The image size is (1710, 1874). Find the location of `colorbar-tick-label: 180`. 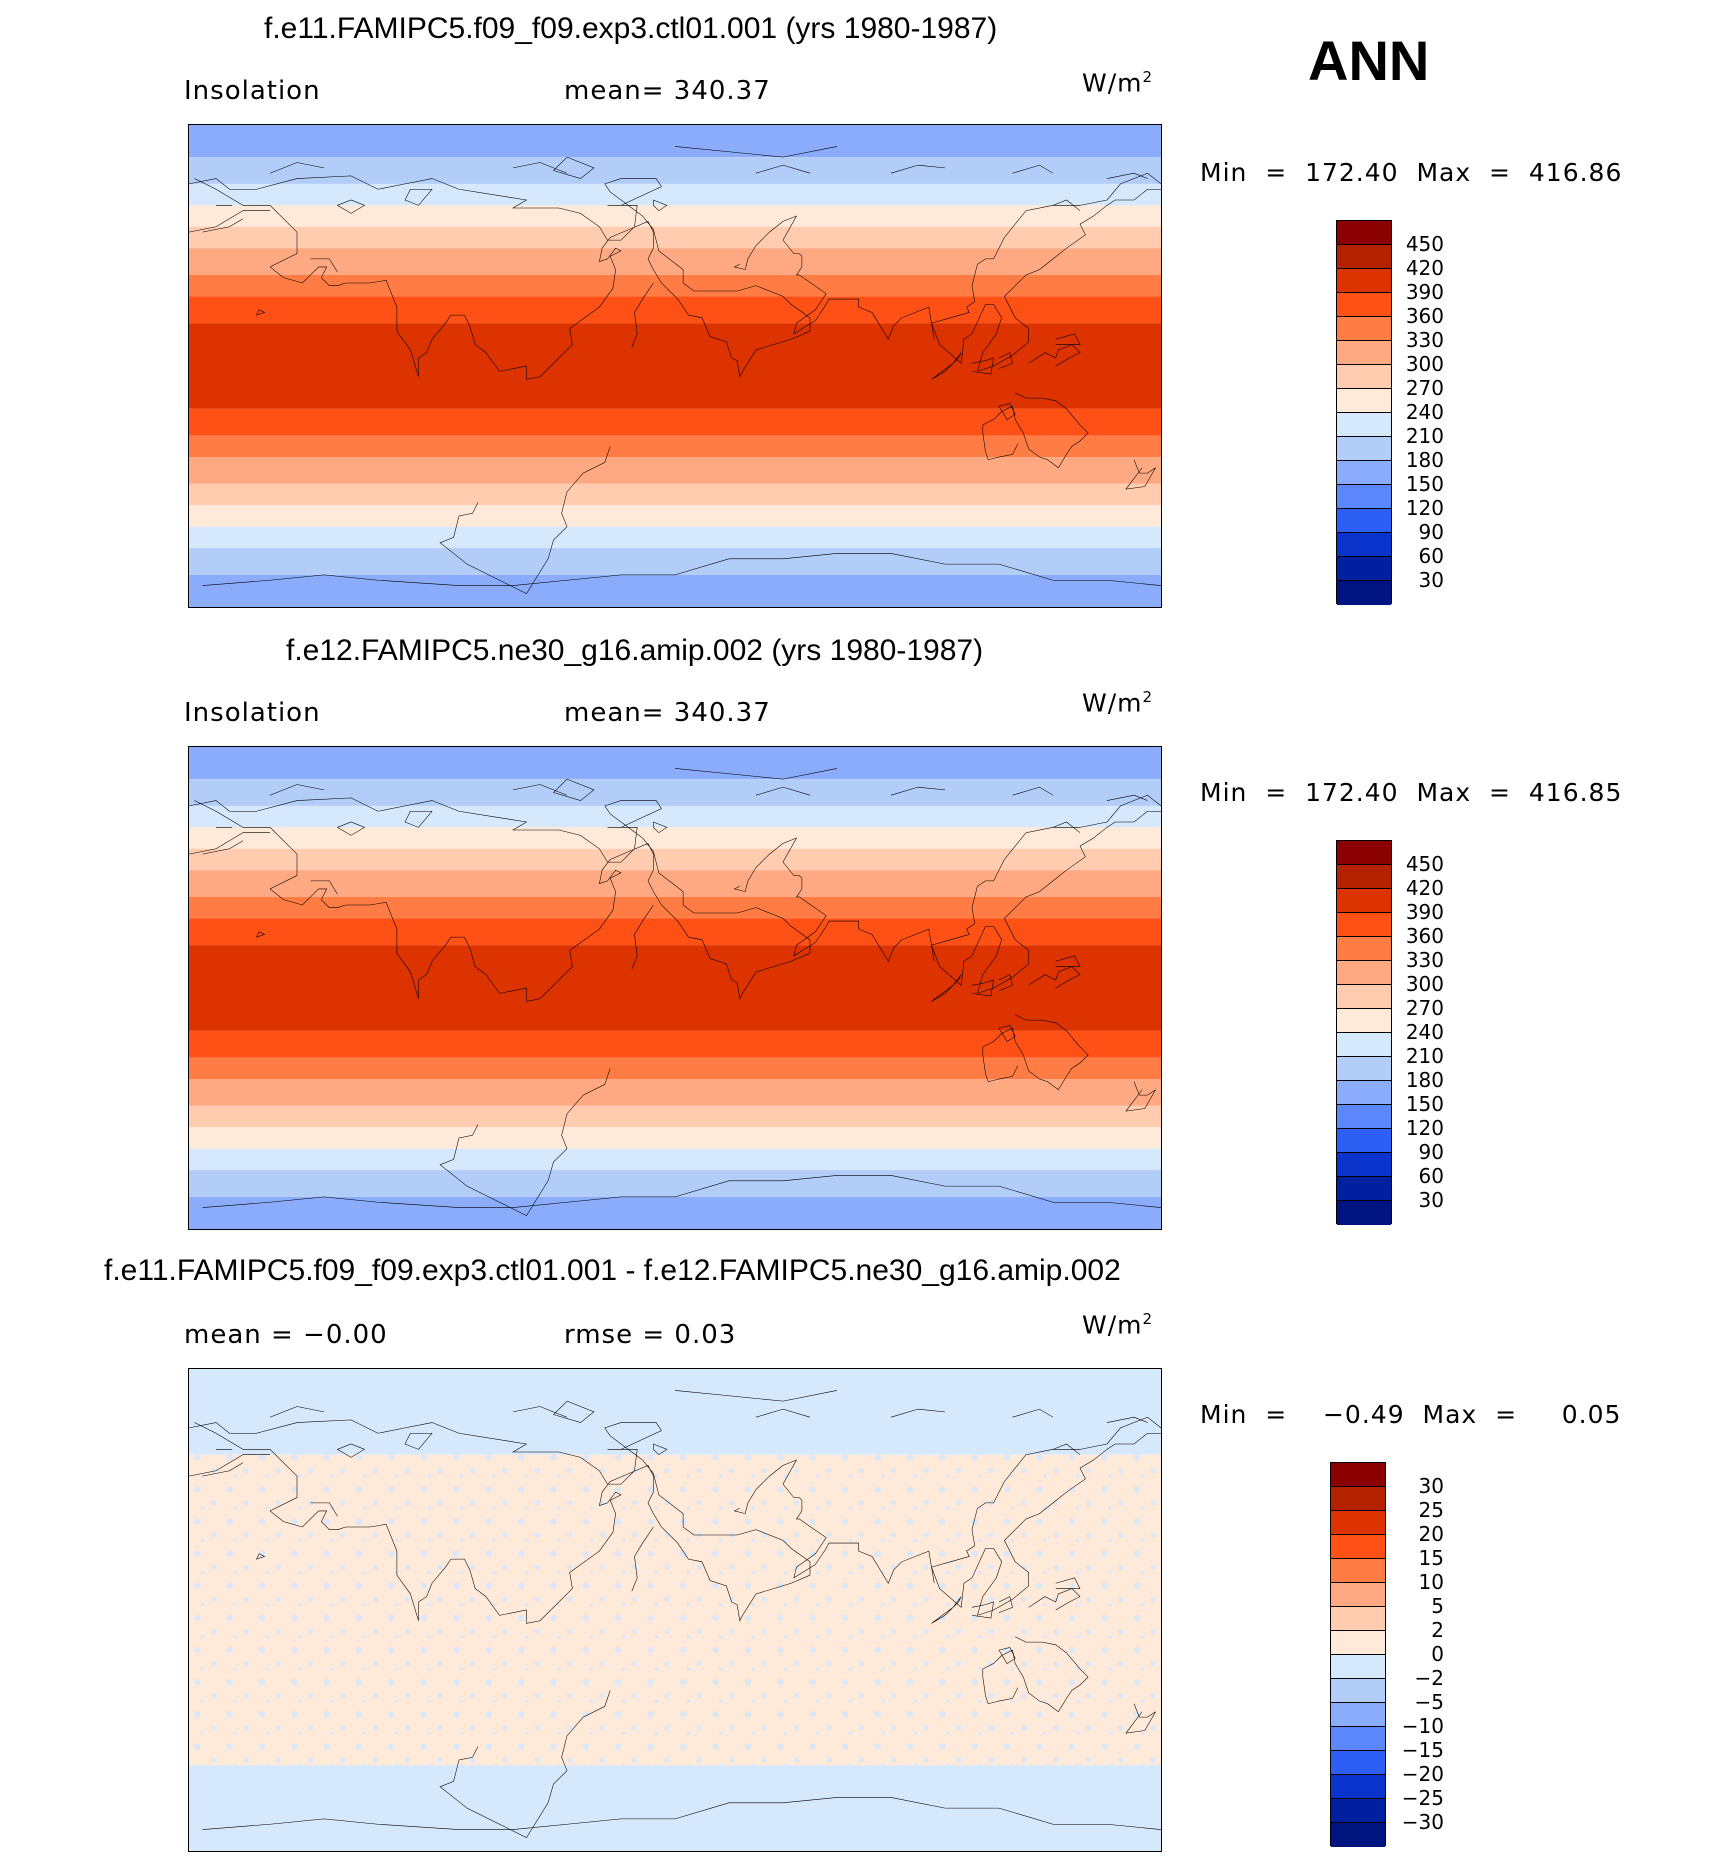

colorbar-tick-label: 180 is located at coordinates (1424, 460).